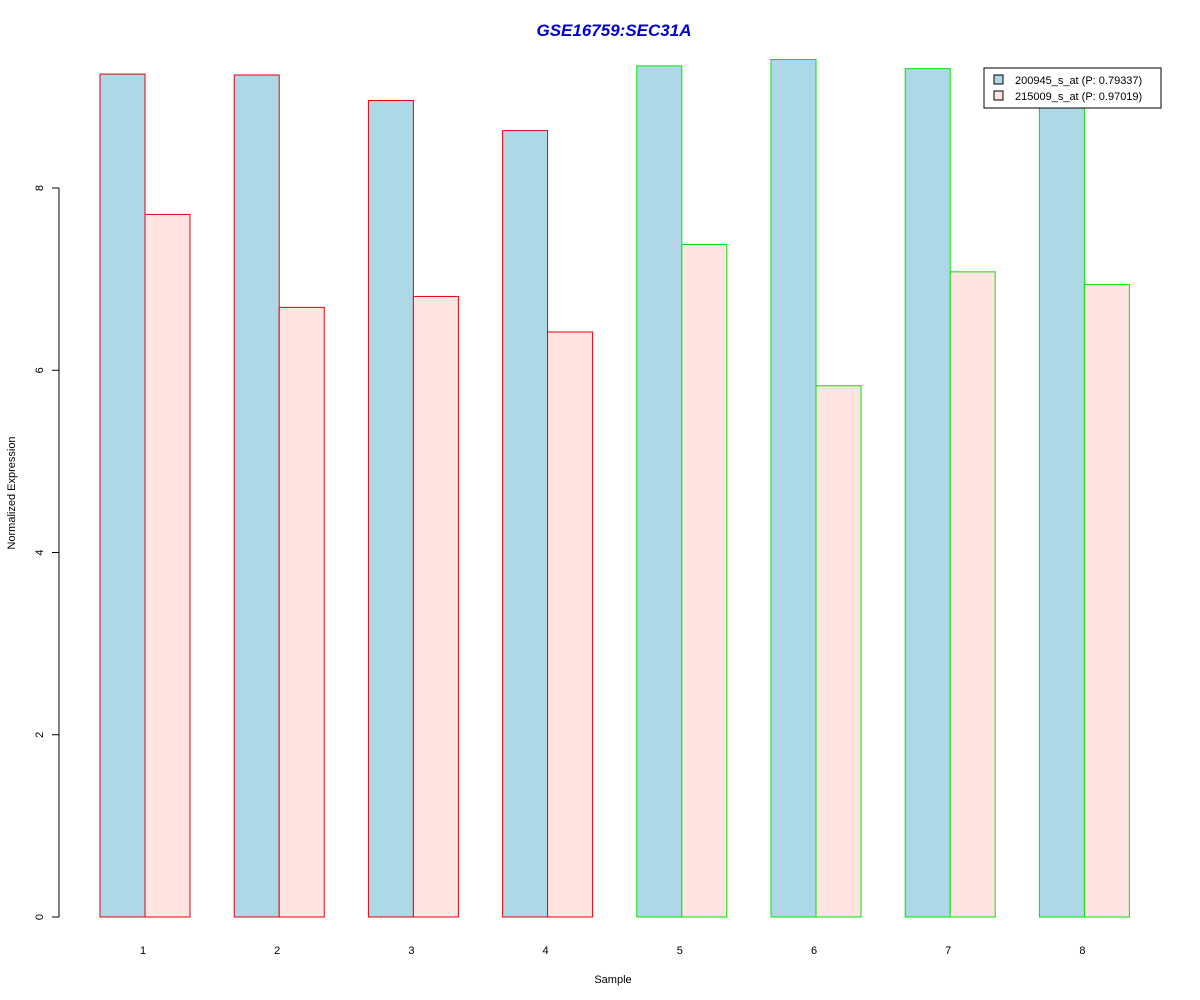 This screenshot has width=1200, height=1000. I want to click on x-tick-label-7: 7, so click(948, 951).